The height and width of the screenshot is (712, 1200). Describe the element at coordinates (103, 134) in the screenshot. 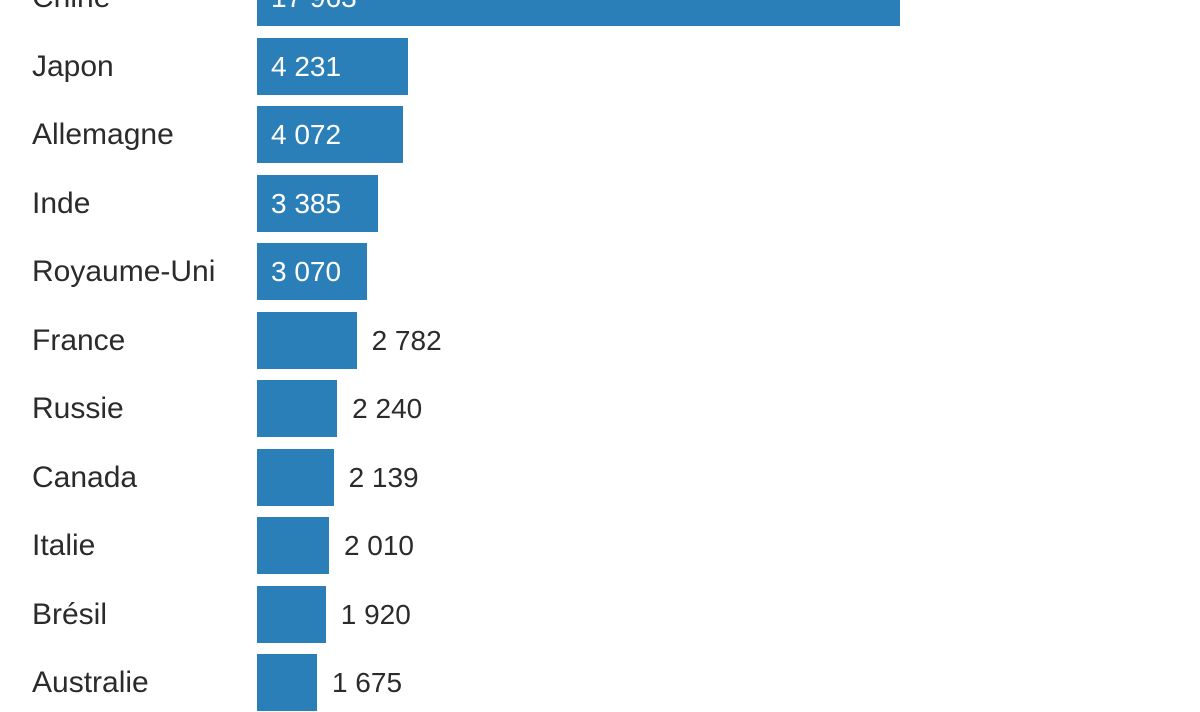

I see `category-label: Allemagne` at that location.